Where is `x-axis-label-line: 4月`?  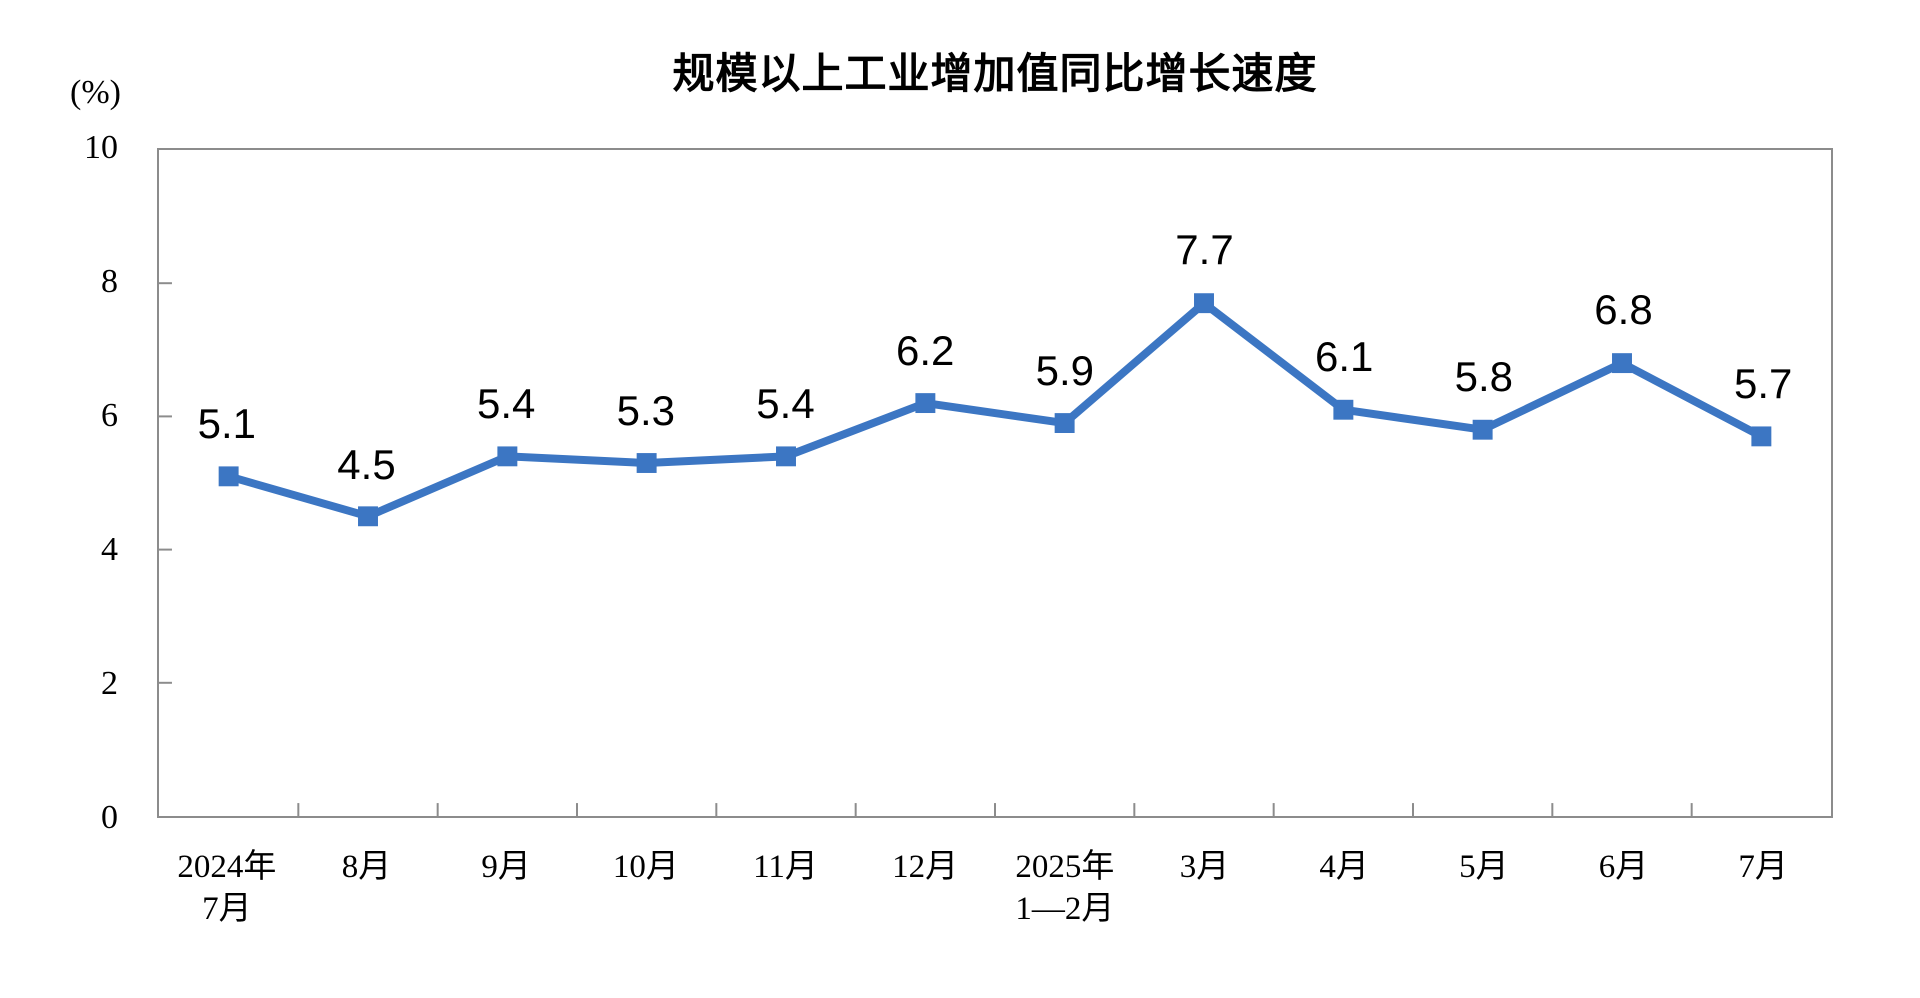 x-axis-label-line: 4月 is located at coordinates (1344, 867).